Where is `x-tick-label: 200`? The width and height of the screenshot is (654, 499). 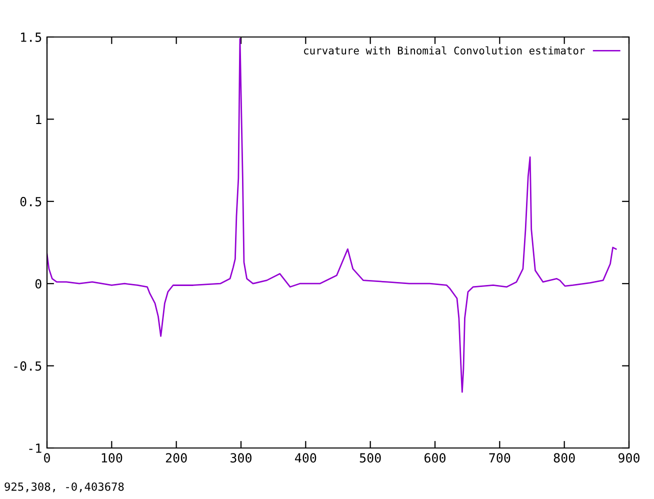 x-tick-label: 200 is located at coordinates (176, 458).